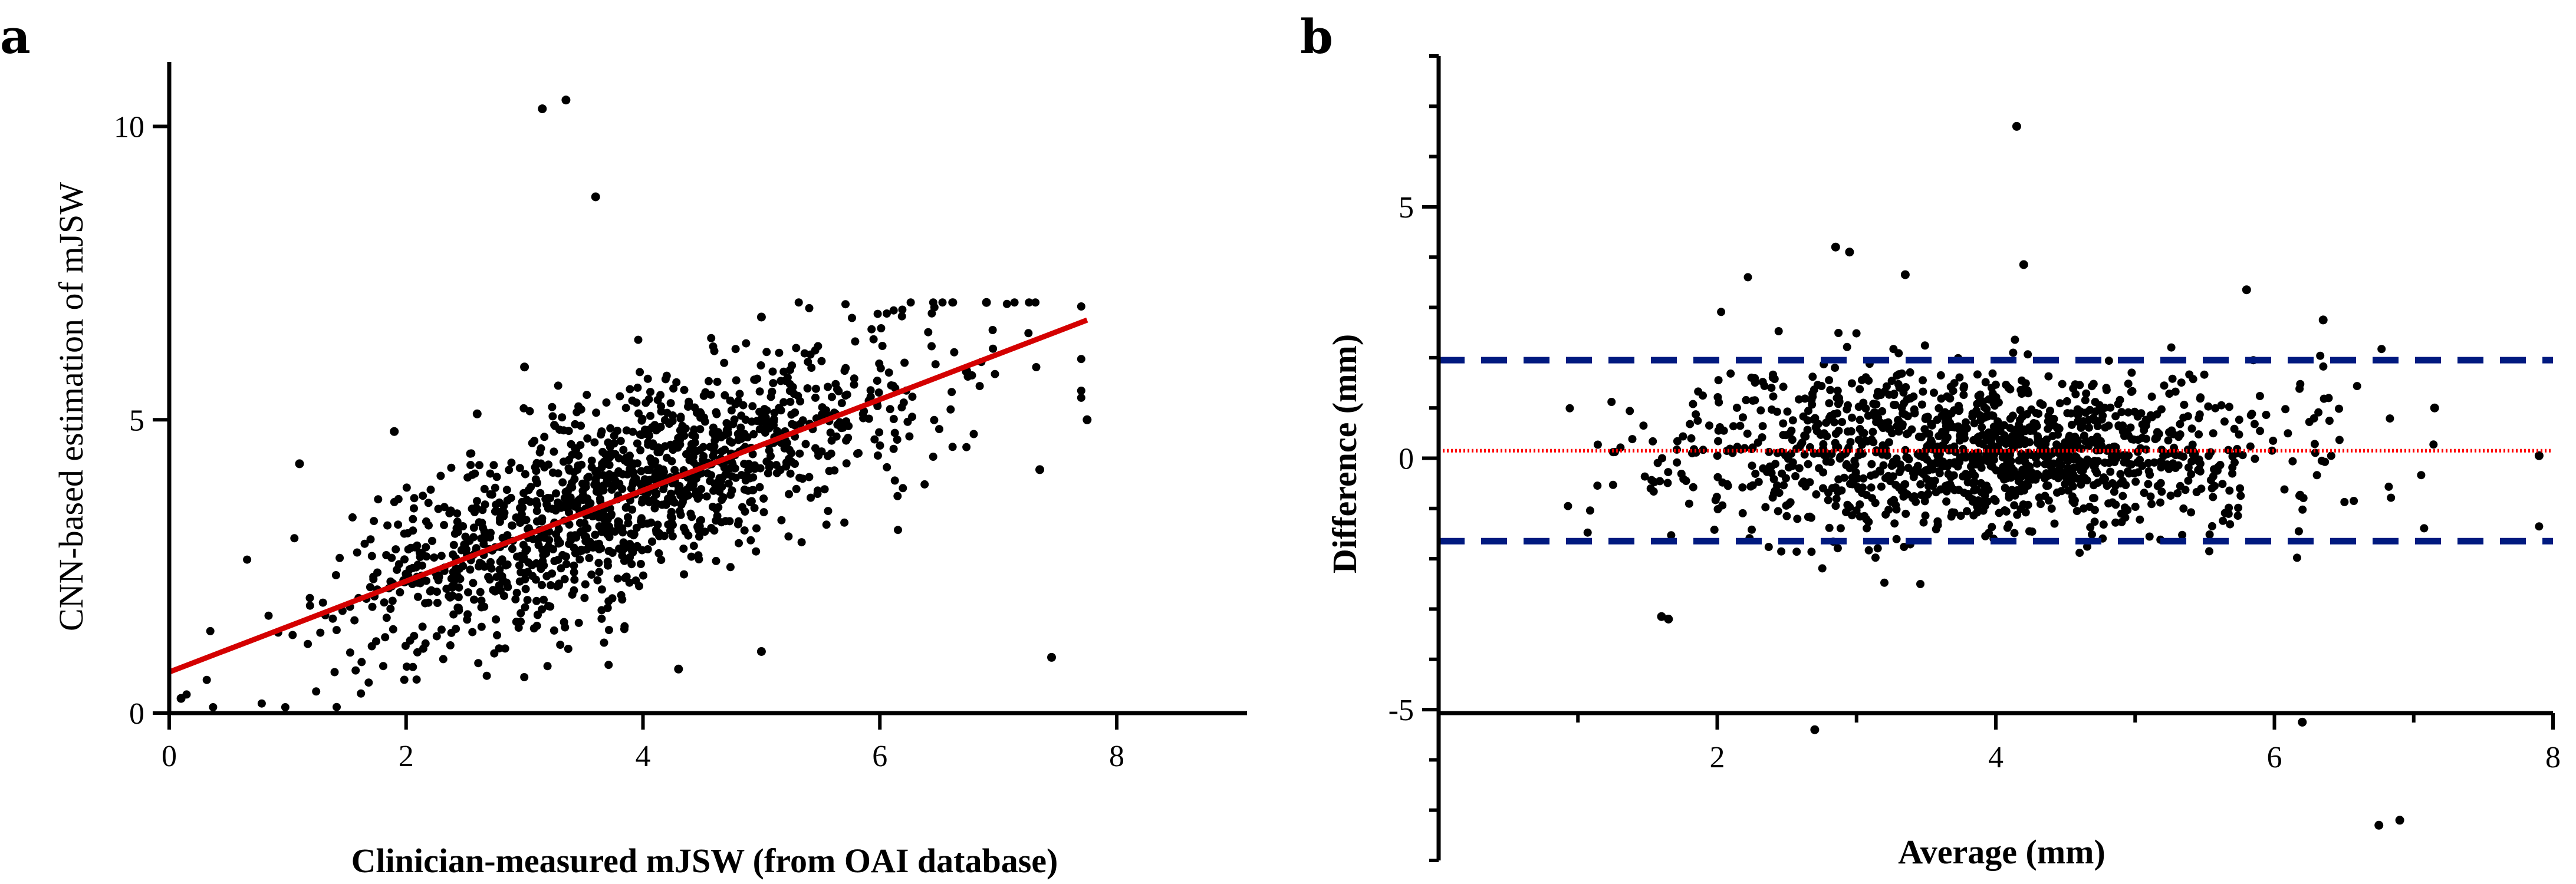 This screenshot has width=2576, height=884. I want to click on panel-a-fit-line, so click(628, 496).